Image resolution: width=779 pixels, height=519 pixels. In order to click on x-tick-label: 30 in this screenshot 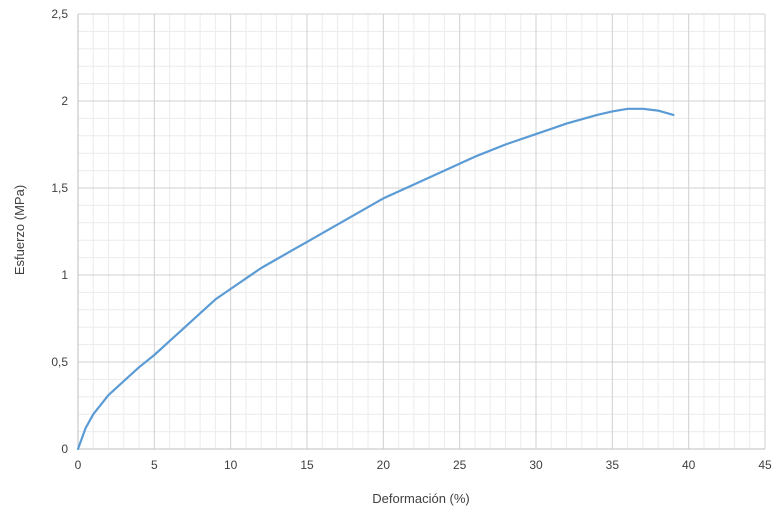, I will do `click(536, 465)`.